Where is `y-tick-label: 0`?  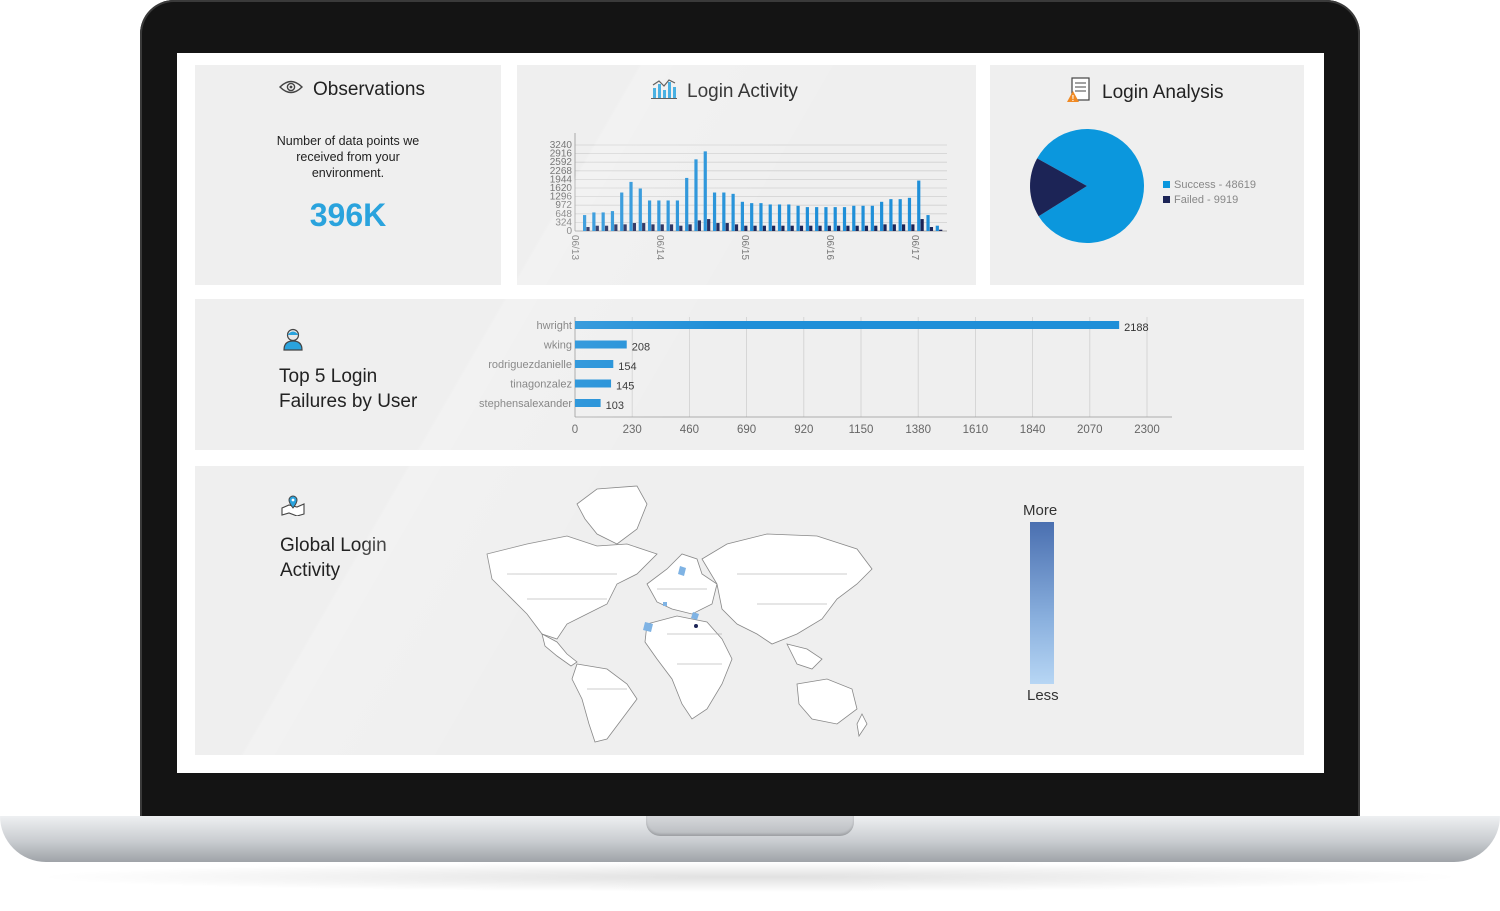 y-tick-label: 0 is located at coordinates (569, 231).